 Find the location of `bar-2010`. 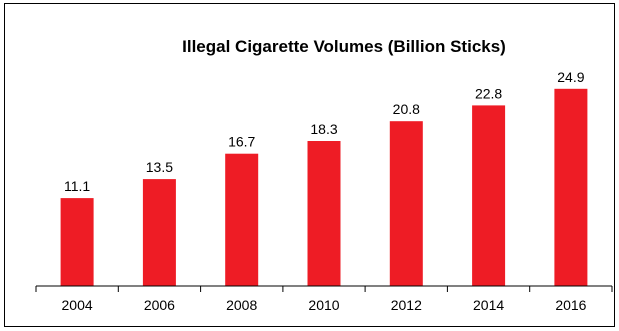

bar-2010 is located at coordinates (324, 213).